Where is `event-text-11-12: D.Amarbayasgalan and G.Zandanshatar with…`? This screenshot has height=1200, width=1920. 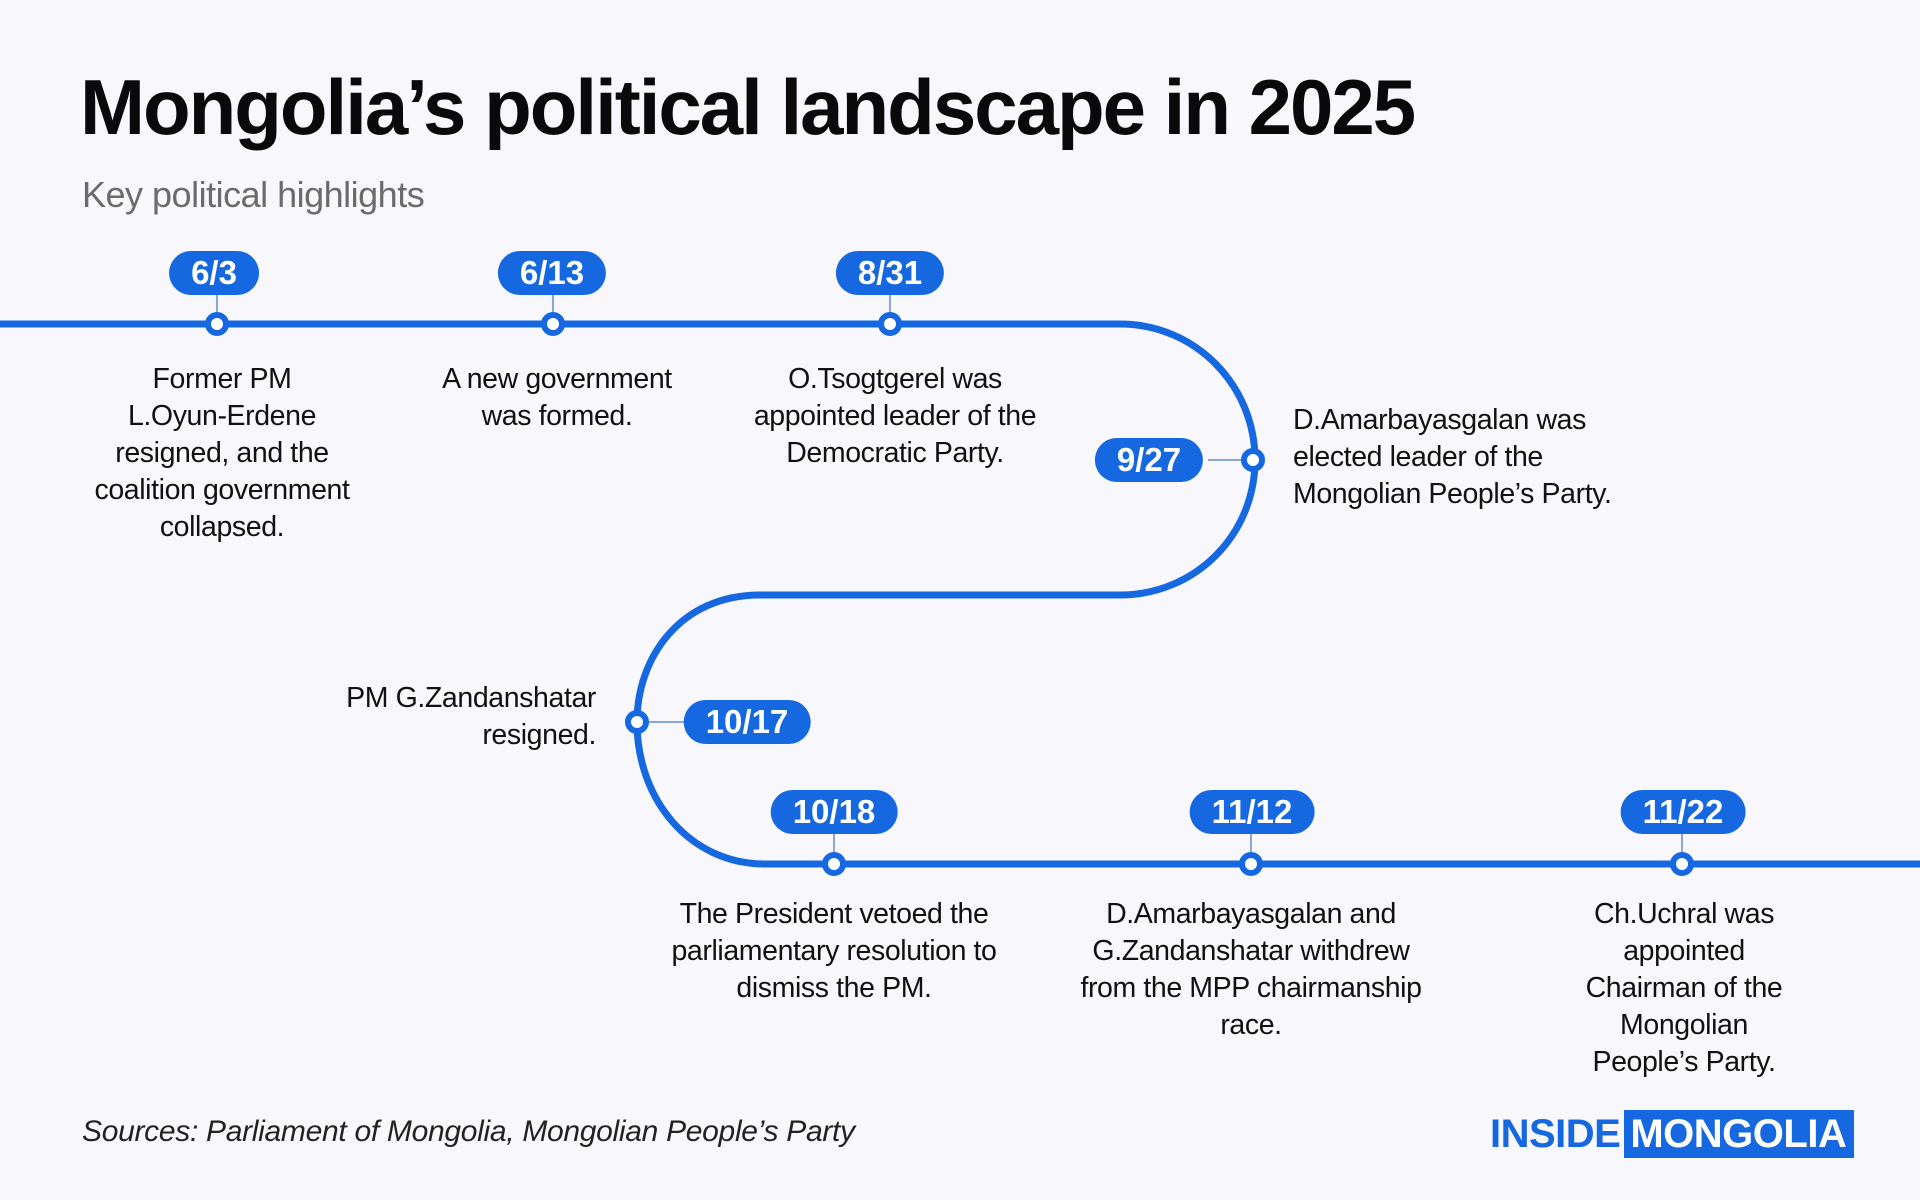
event-text-11-12: D.Amarbayasgalan and G.Zandanshatar with… is located at coordinates (1251, 969).